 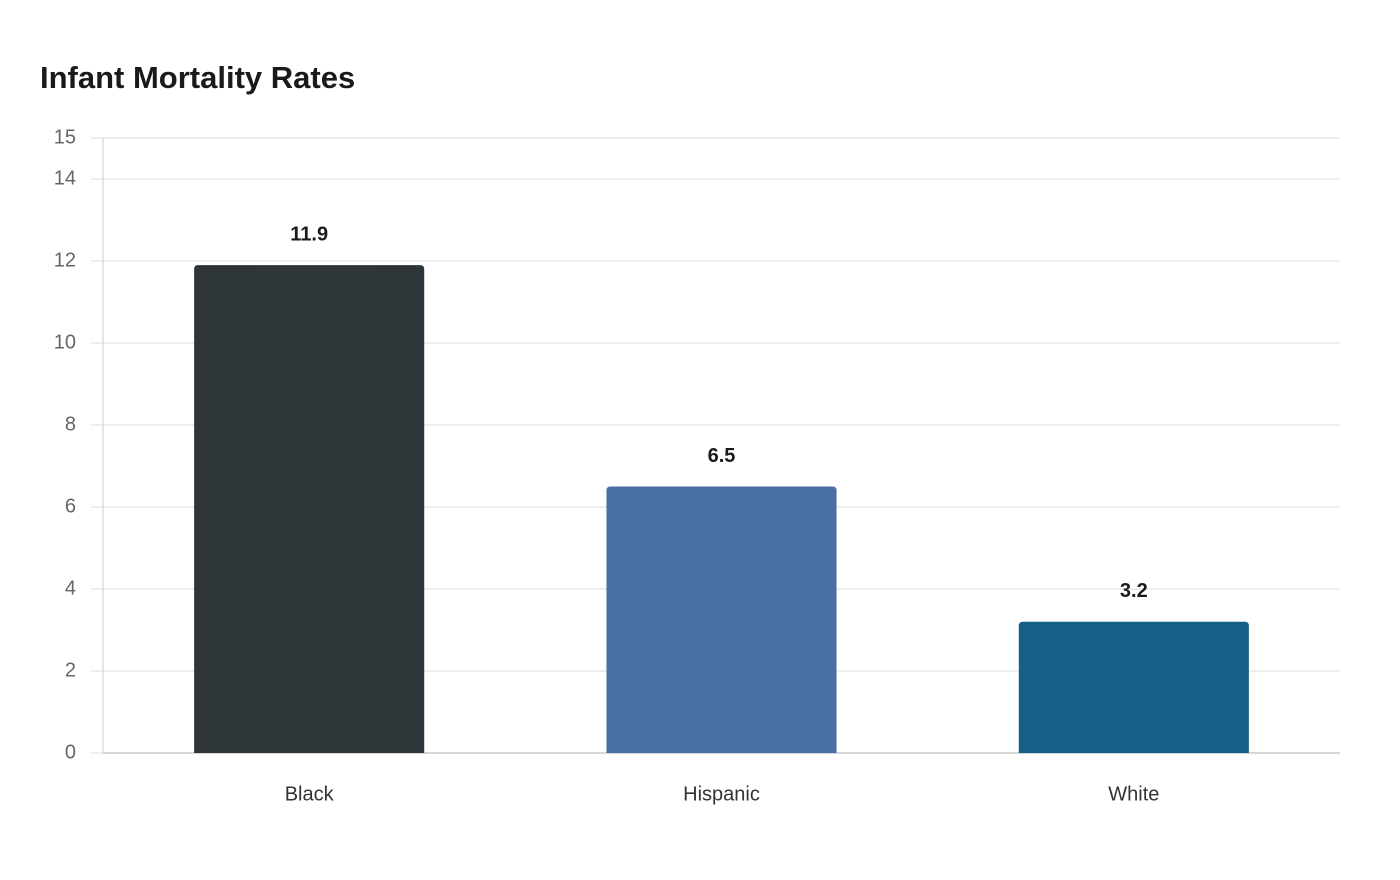 I want to click on y-tick-label: 10, so click(x=65, y=342).